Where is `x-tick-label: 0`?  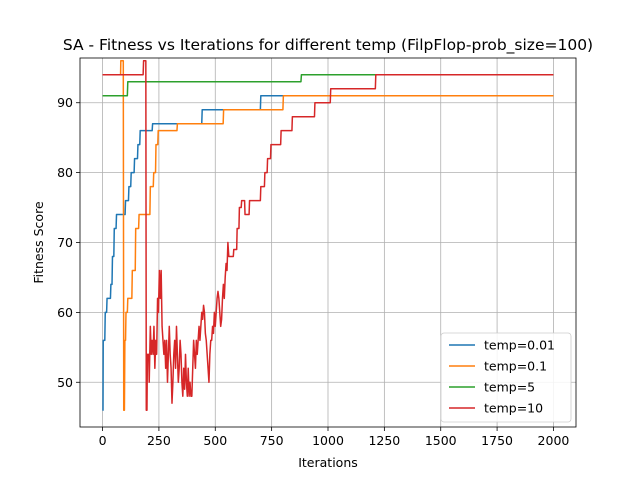
x-tick-label: 0 is located at coordinates (103, 440).